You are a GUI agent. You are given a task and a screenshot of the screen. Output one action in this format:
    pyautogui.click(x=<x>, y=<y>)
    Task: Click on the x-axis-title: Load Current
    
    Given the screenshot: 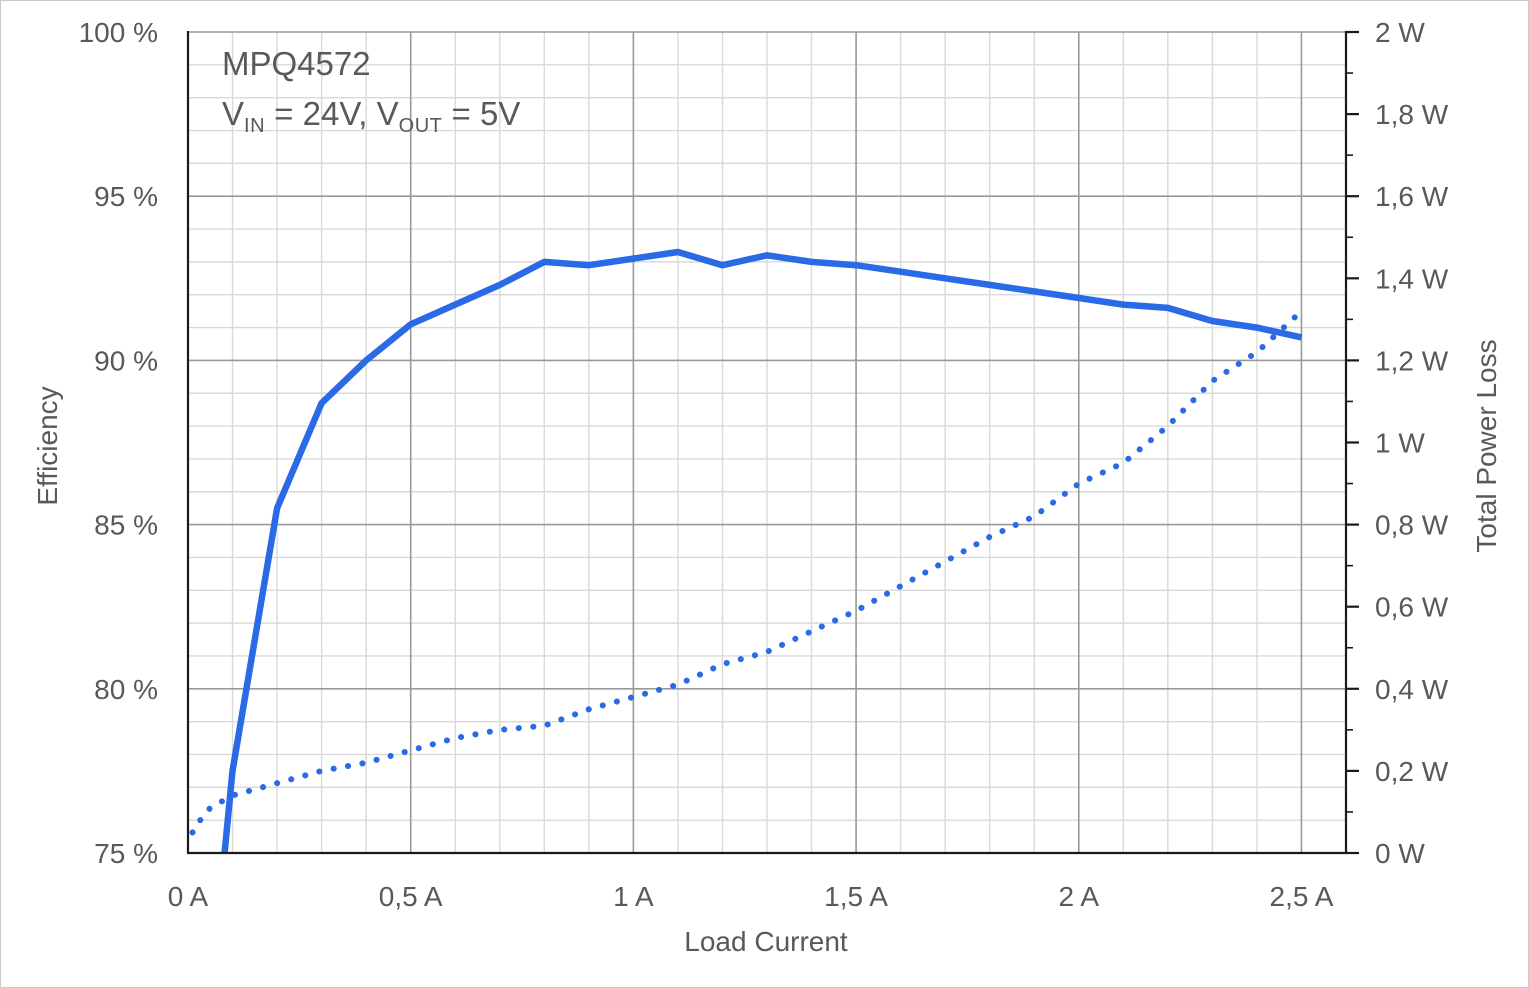 What is the action you would take?
    pyautogui.click(x=766, y=941)
    